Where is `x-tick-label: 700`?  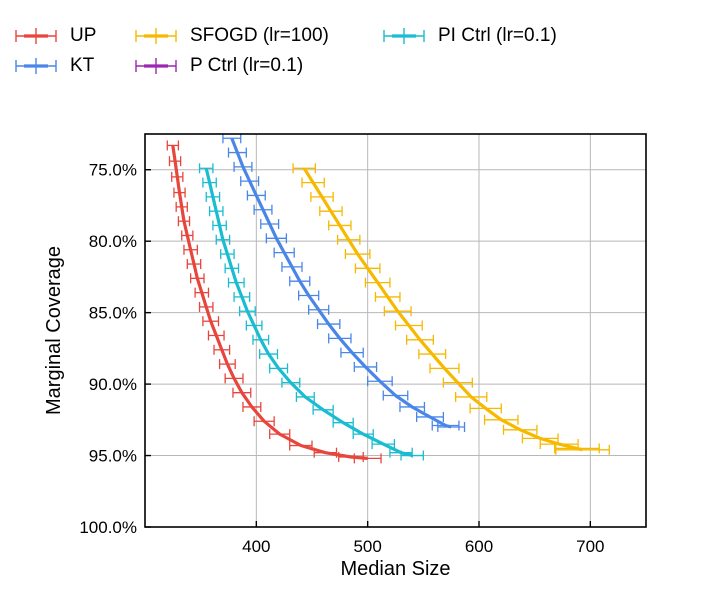 x-tick-label: 700 is located at coordinates (590, 546).